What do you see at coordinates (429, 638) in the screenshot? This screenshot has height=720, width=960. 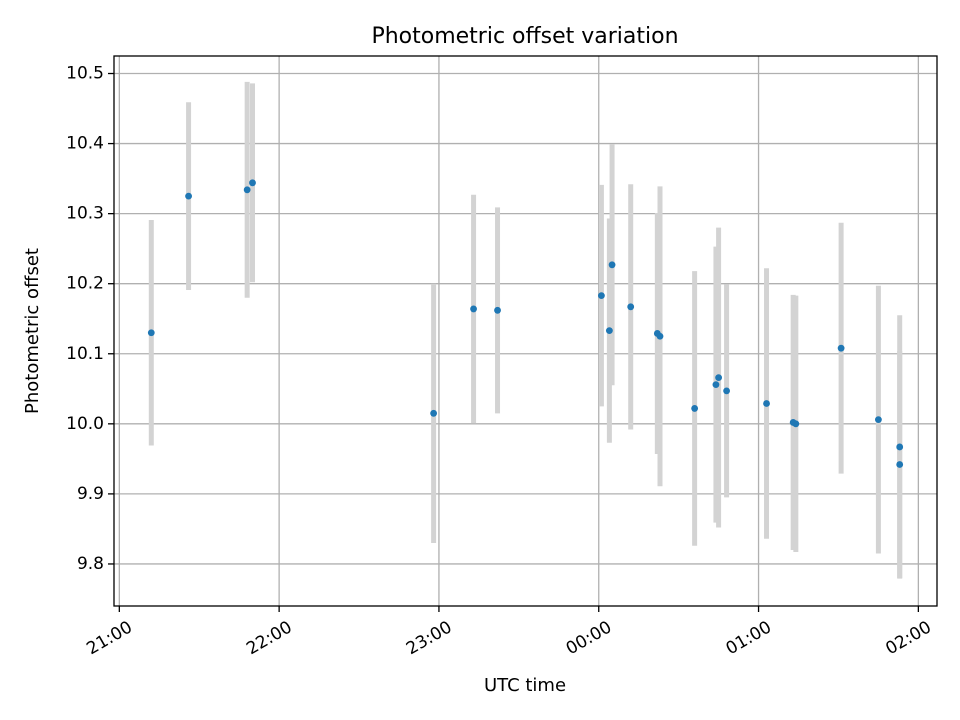 I see `x-tick-label: 23:00` at bounding box center [429, 638].